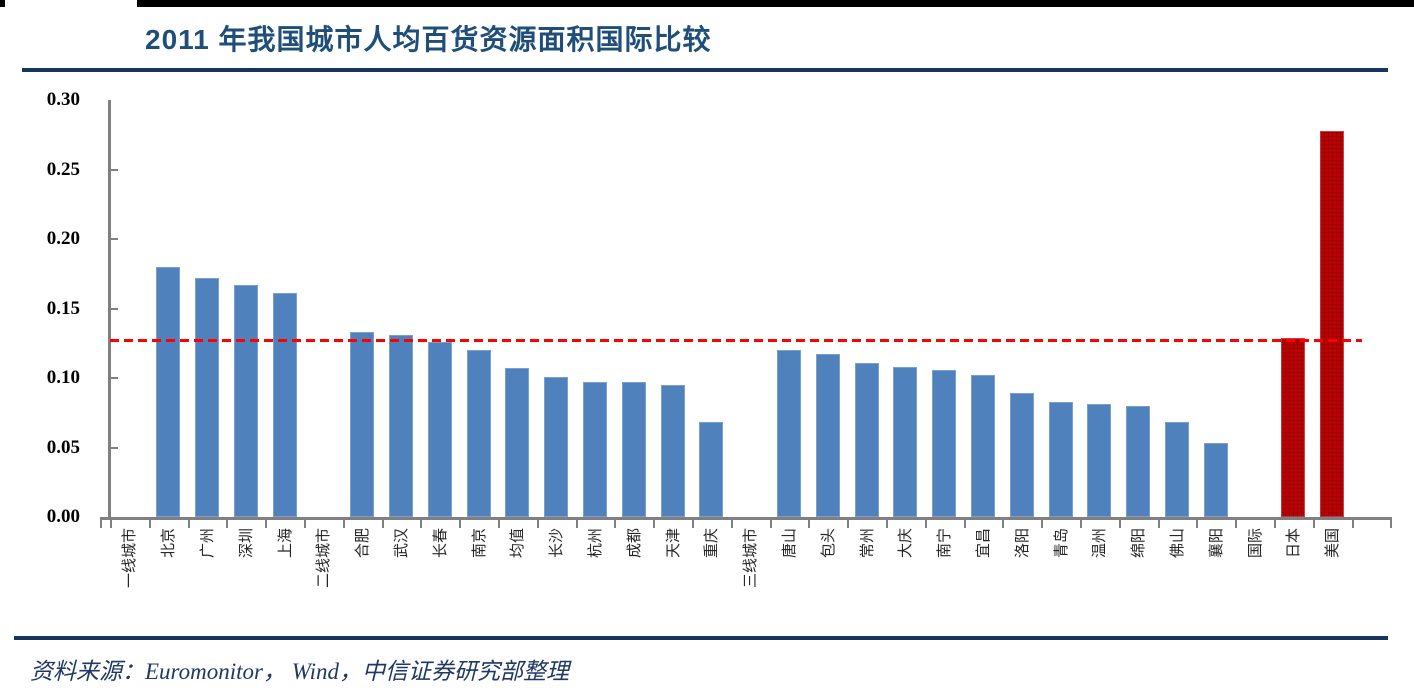 The height and width of the screenshot is (699, 1414). What do you see at coordinates (1100, 543) in the screenshot?
I see `x-axis-label: 温州` at bounding box center [1100, 543].